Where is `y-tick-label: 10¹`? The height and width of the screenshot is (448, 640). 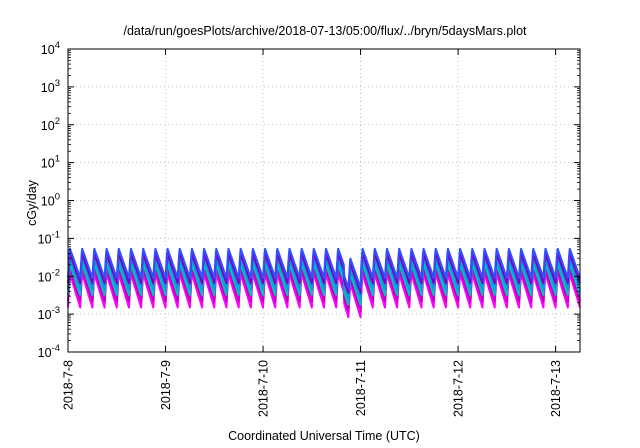
y-tick-label: 10¹ is located at coordinates (50, 162).